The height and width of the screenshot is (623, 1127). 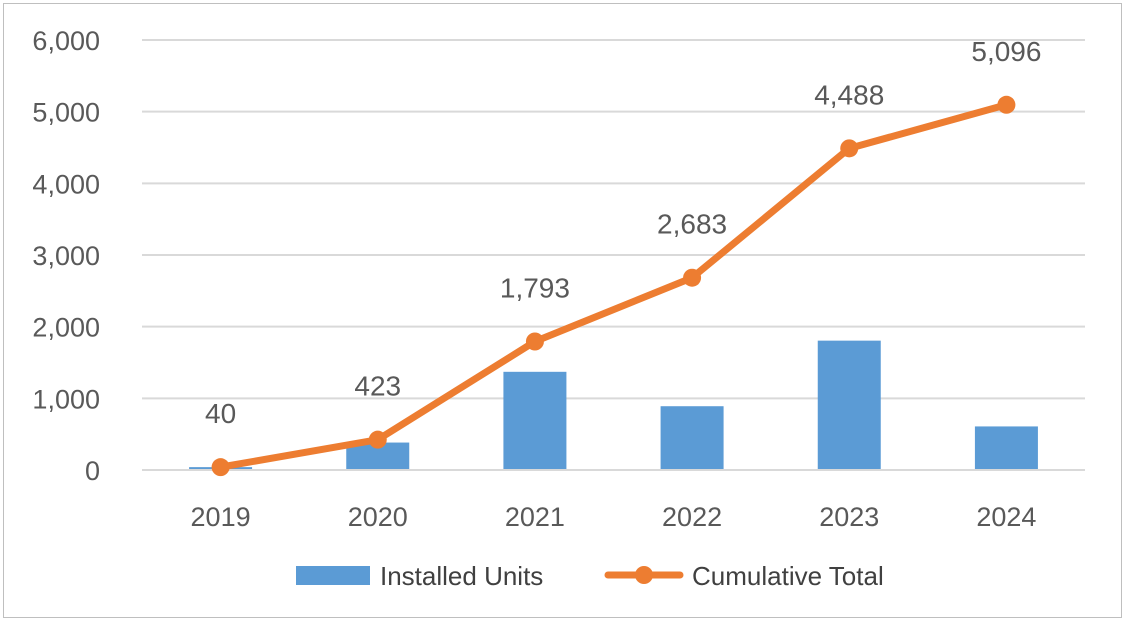 What do you see at coordinates (1006, 51) in the screenshot?
I see `data-label: 5,096` at bounding box center [1006, 51].